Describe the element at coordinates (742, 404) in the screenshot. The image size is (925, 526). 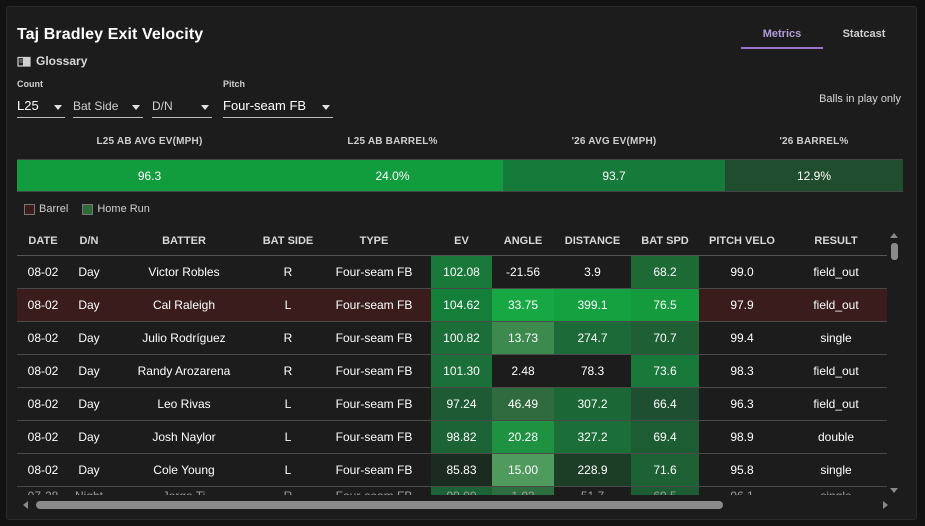
I see `table-cell: 96.3` at that location.